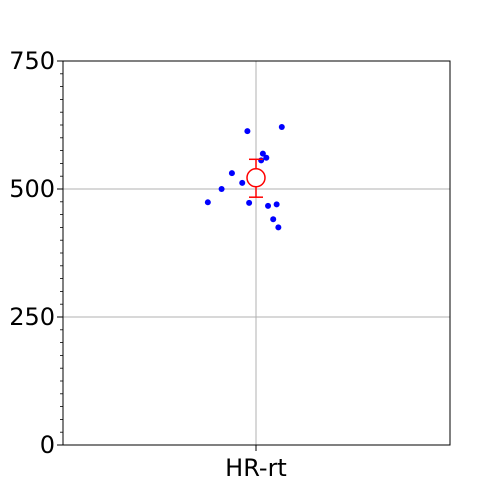  What do you see at coordinates (32, 61) in the screenshot?
I see `y-tick-label-750: 750` at bounding box center [32, 61].